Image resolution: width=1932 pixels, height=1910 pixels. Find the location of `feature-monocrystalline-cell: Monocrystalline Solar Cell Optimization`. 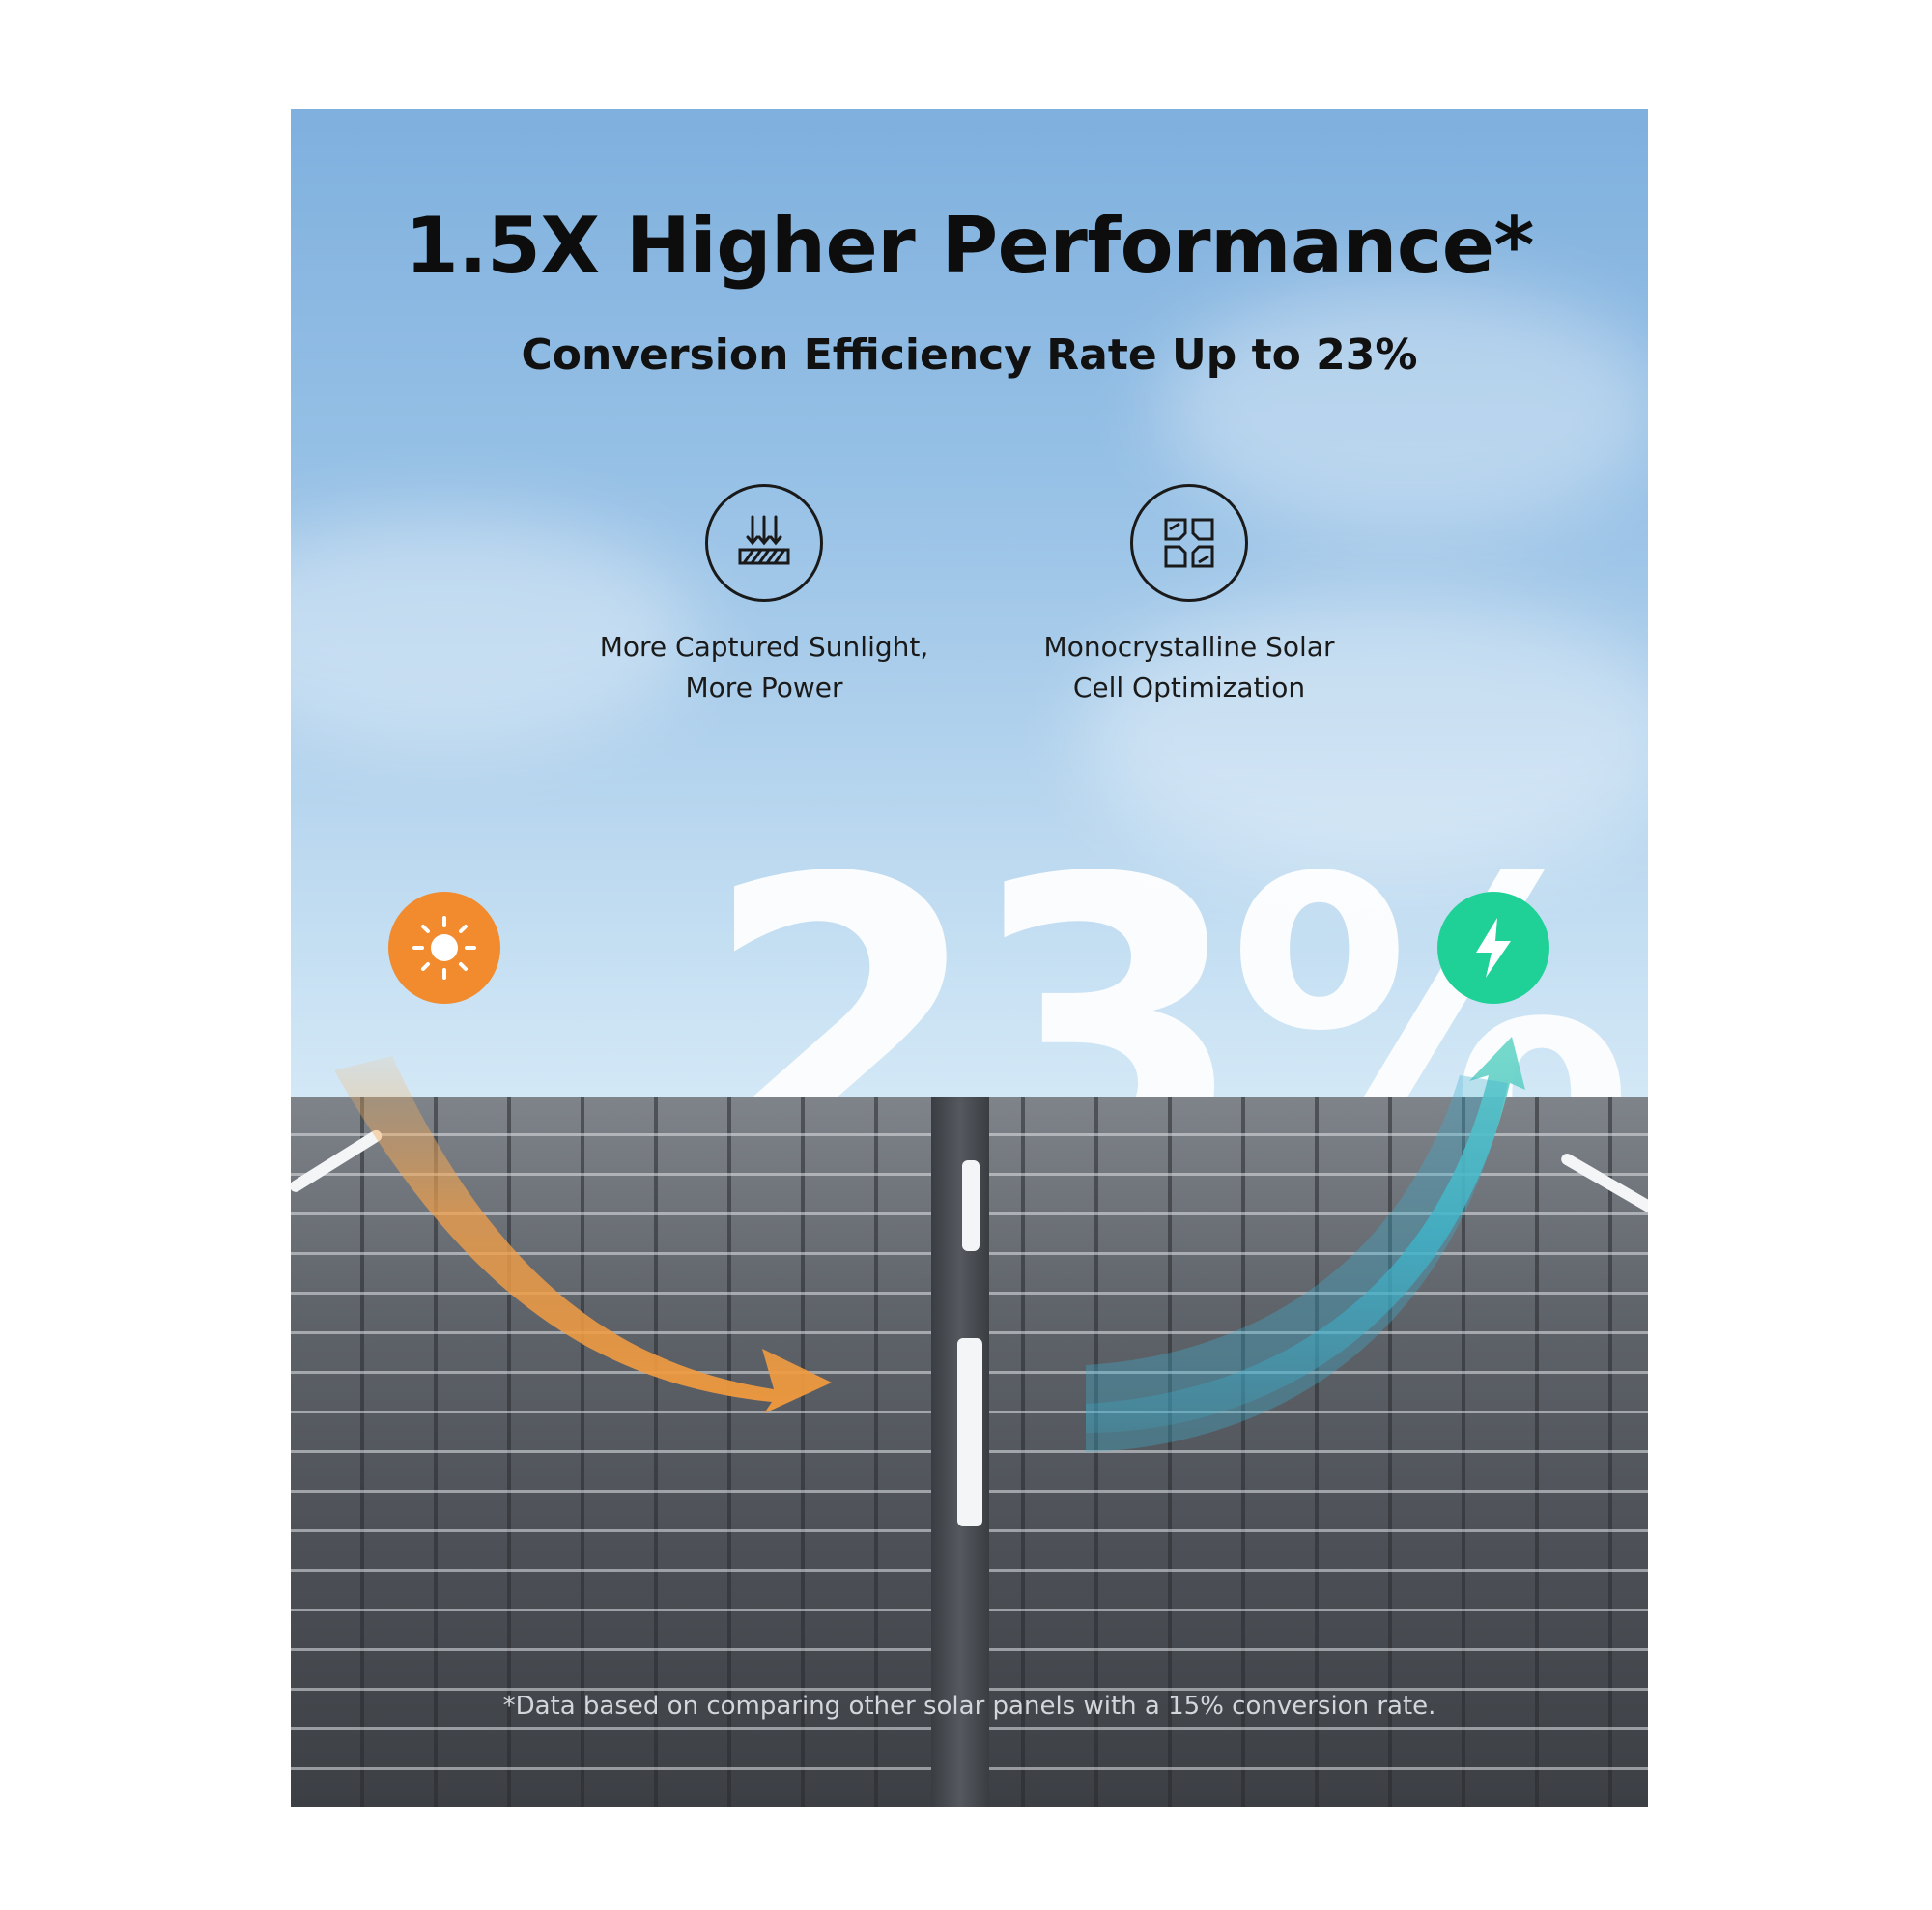

feature-monocrystalline-cell: Monocrystalline Solar Cell Optimization is located at coordinates (1189, 596).